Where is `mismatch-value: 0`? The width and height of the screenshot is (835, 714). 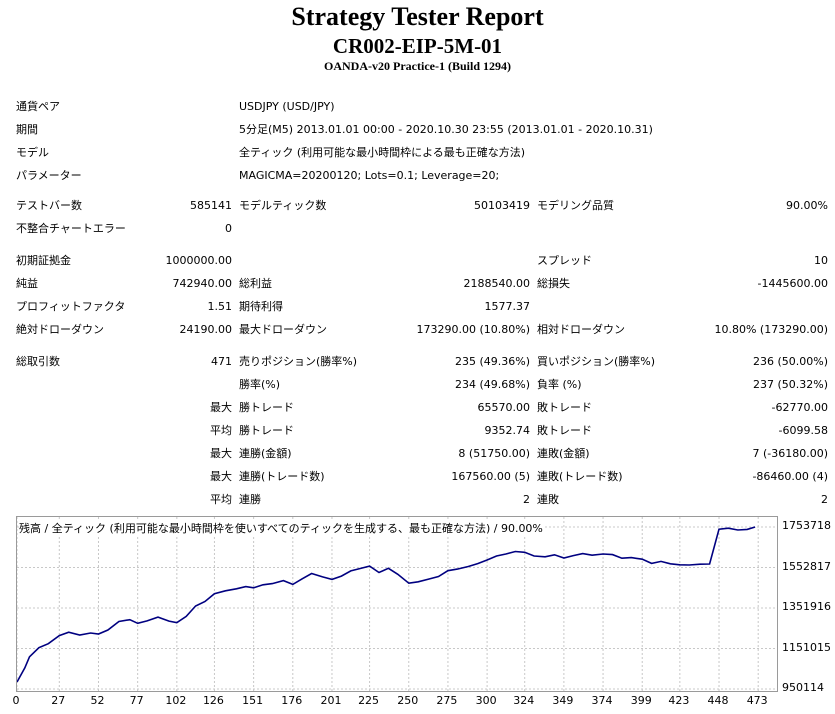 mismatch-value: 0 is located at coordinates (228, 228).